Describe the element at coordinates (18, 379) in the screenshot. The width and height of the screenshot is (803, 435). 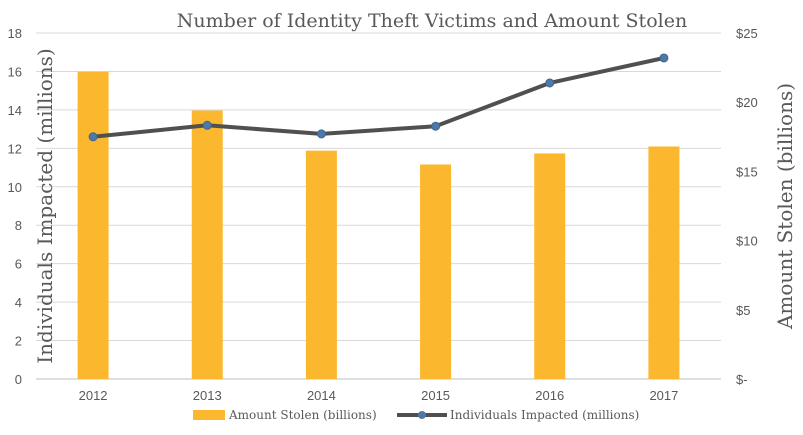
I see `left-tick-label: 0` at that location.